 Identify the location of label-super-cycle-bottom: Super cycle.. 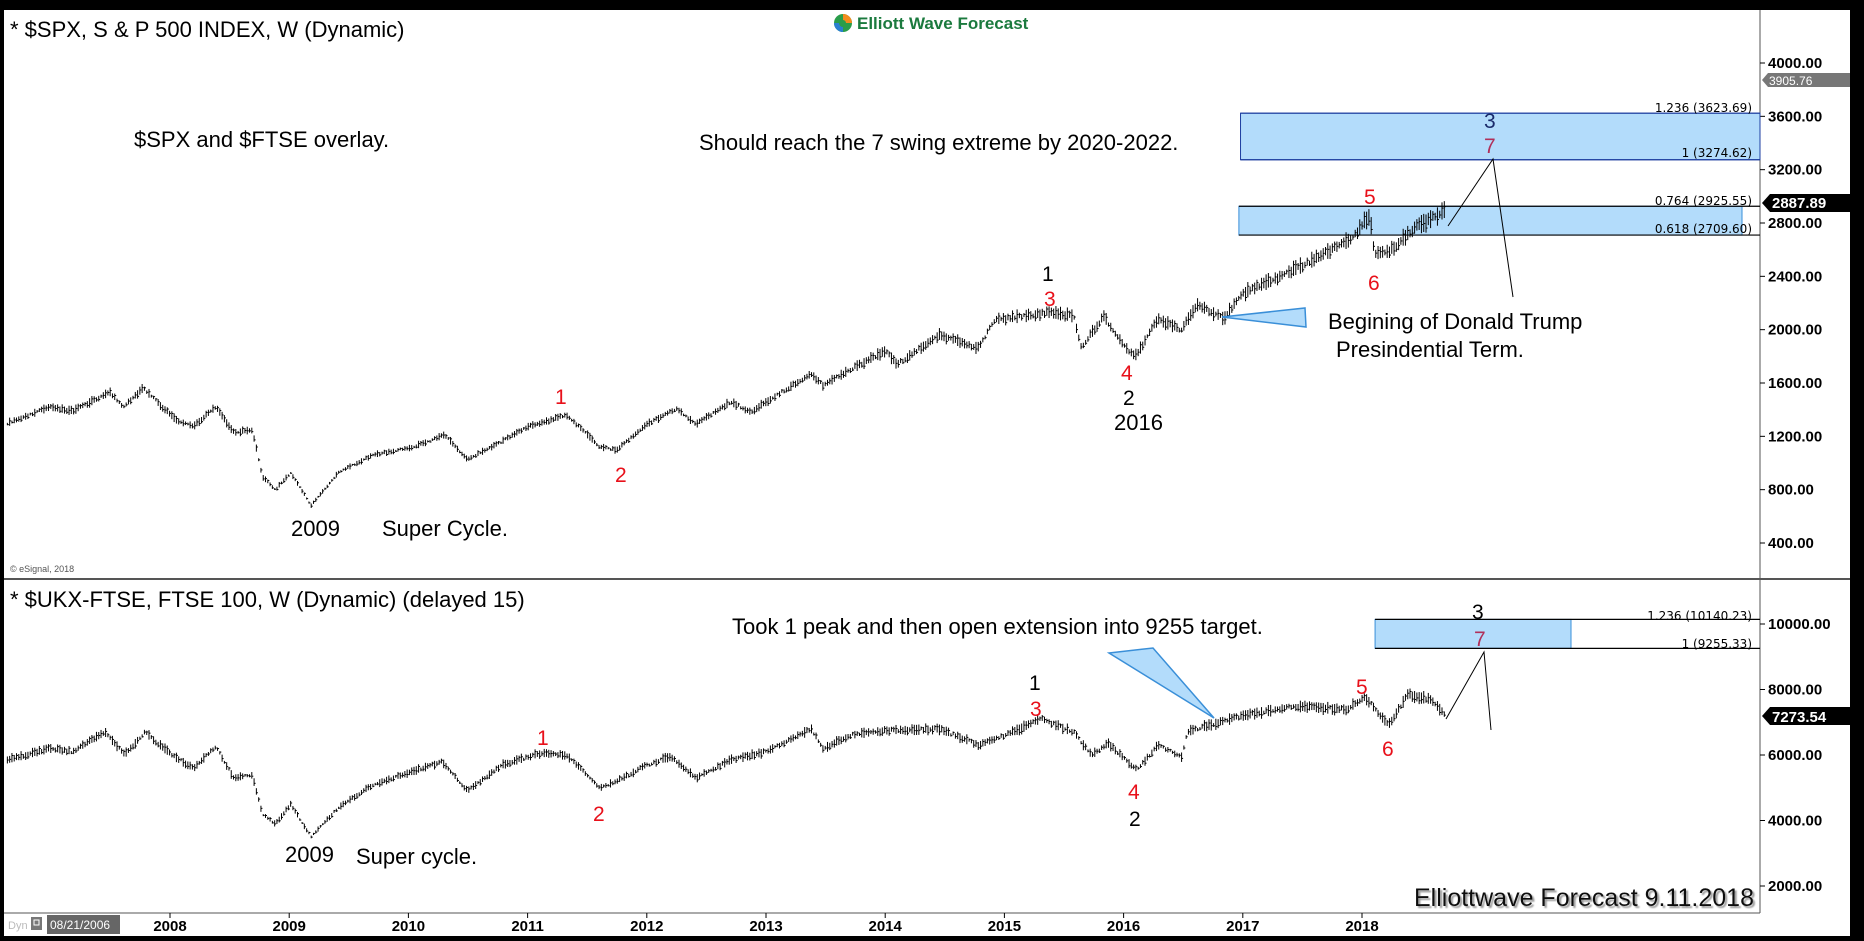
(416, 856).